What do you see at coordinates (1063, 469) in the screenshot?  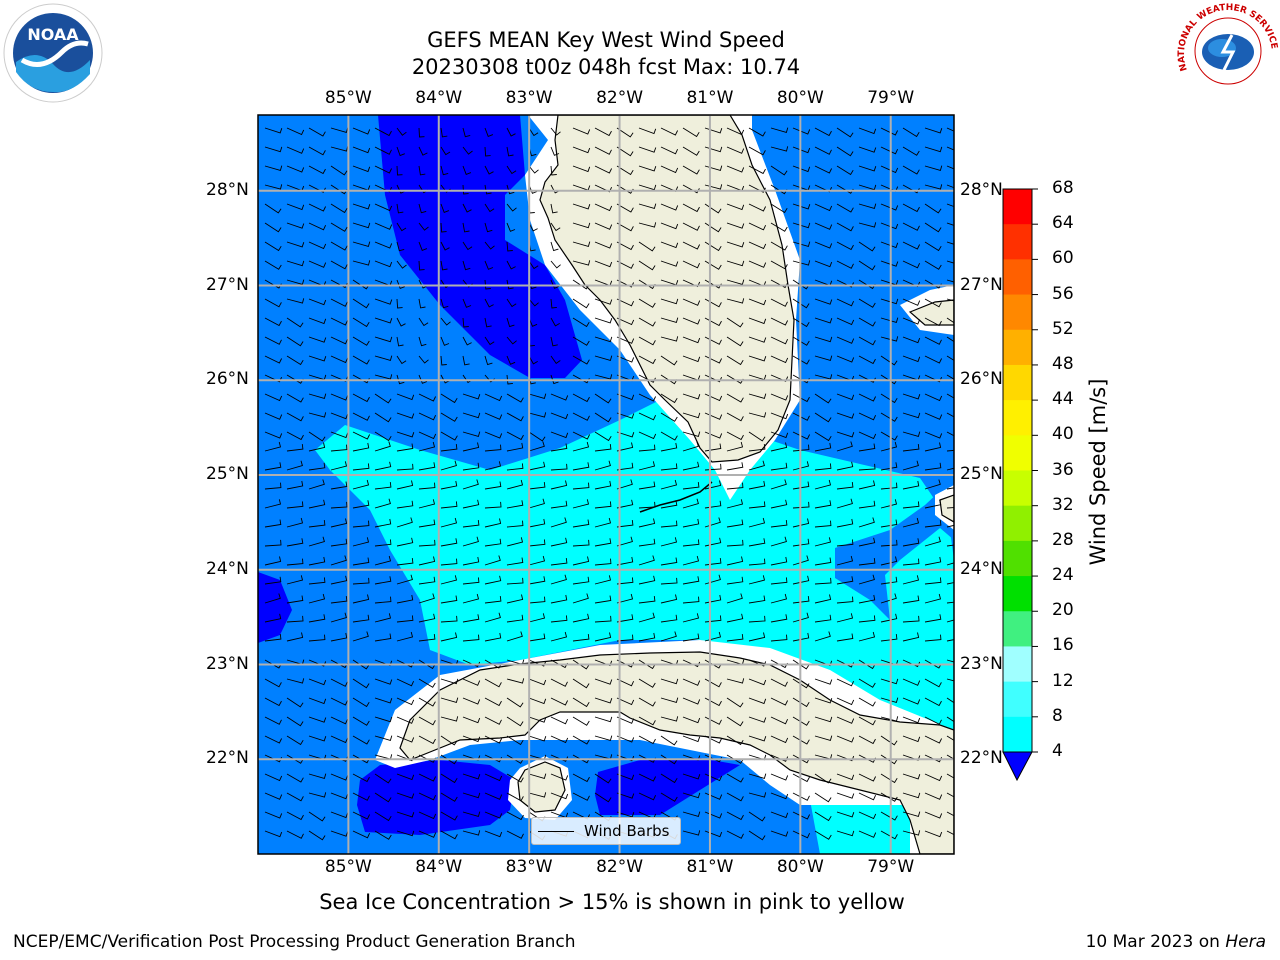 I see `colorbar-tick-label-8: 36` at bounding box center [1063, 469].